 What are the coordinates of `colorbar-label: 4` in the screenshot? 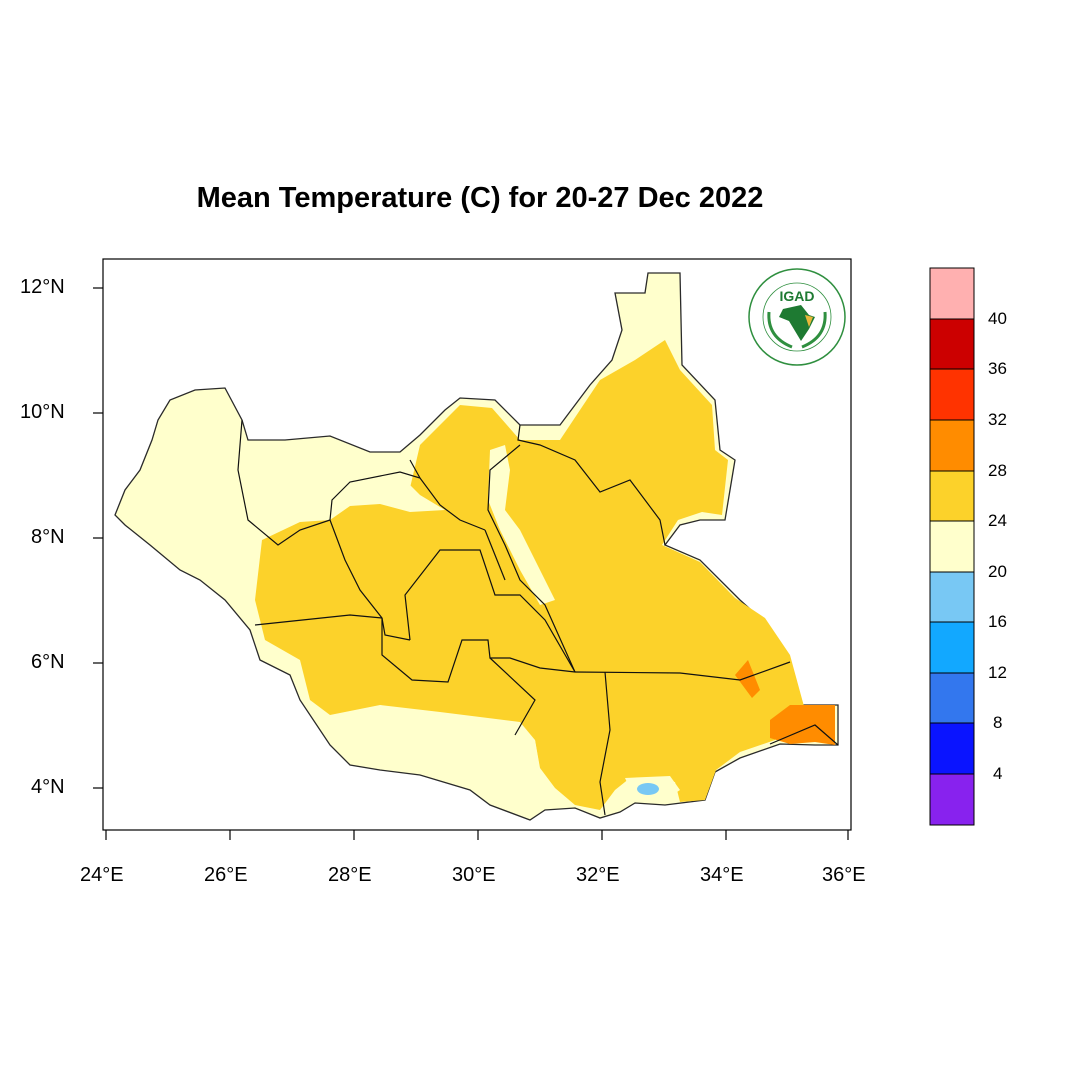 It's located at (998, 773).